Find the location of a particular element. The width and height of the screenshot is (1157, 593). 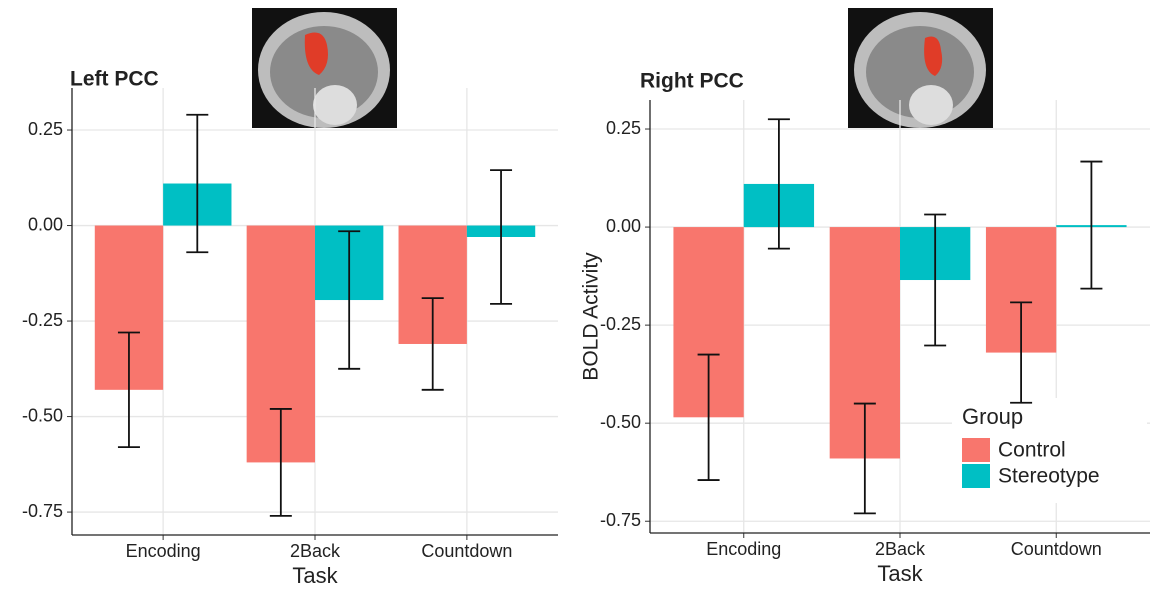

chart-title: Left PCC is located at coordinates (114, 79).